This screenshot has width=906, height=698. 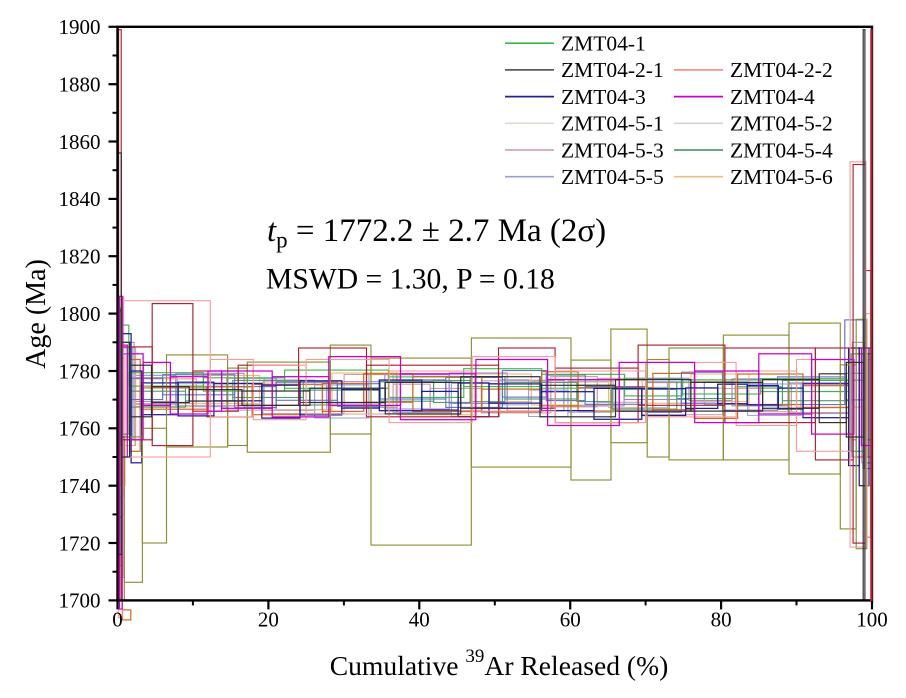 What do you see at coordinates (80, 371) in the screenshot?
I see `svg-text: 1780` at bounding box center [80, 371].